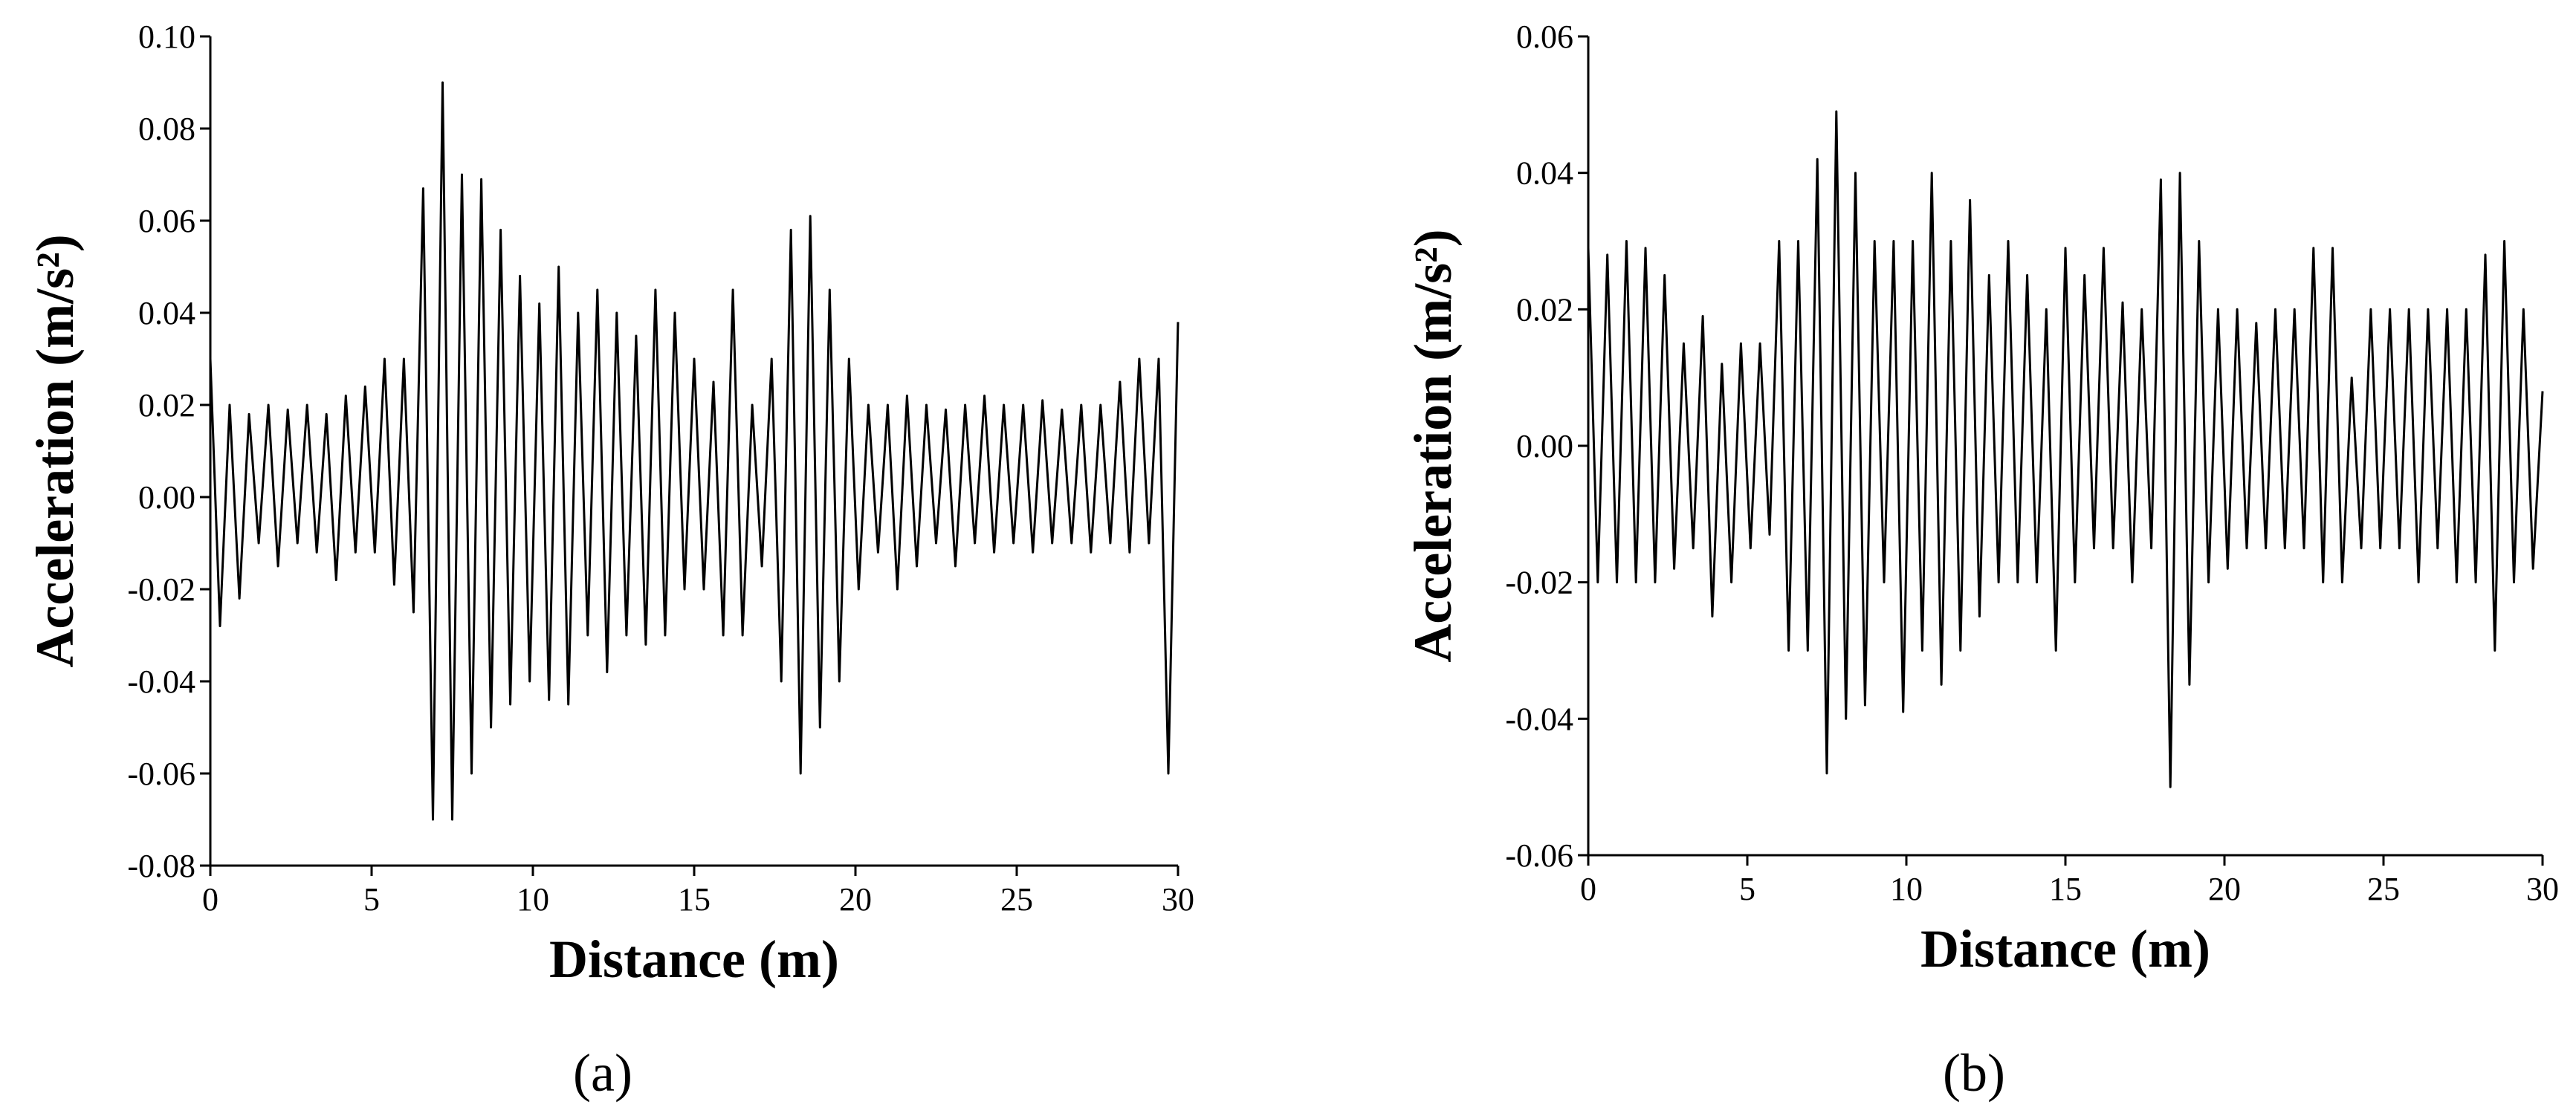 This screenshot has height=1116, width=2576. What do you see at coordinates (167, 37) in the screenshot?
I see `y-tick-label: 0.10` at bounding box center [167, 37].